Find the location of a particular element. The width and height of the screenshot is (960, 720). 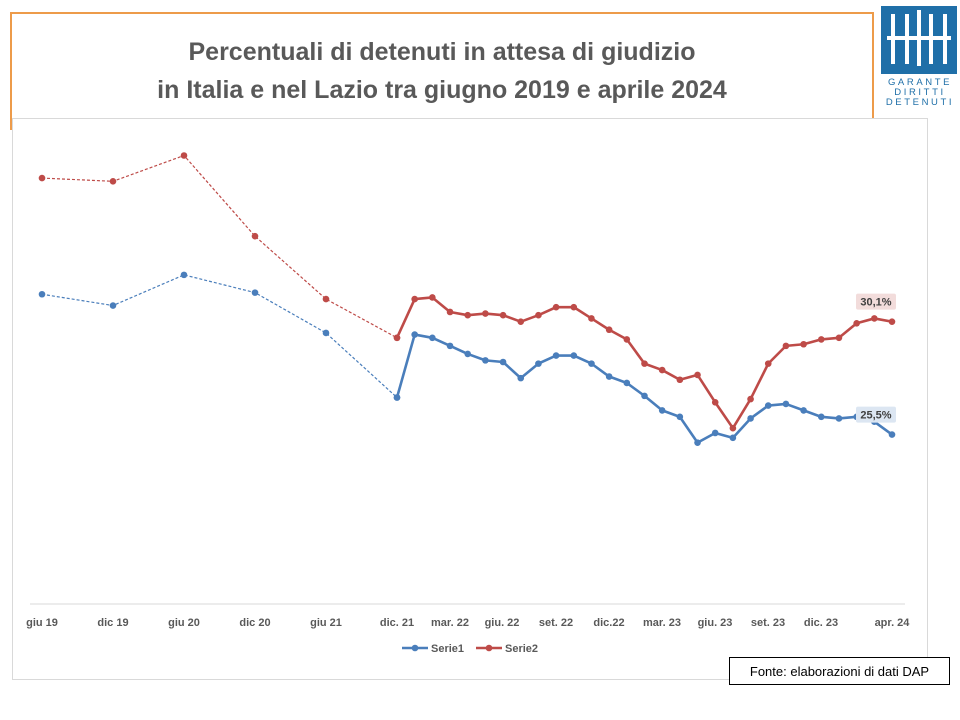

logo-text: GARANTE DIRITTI DETENUTI is located at coordinates (920, 93).